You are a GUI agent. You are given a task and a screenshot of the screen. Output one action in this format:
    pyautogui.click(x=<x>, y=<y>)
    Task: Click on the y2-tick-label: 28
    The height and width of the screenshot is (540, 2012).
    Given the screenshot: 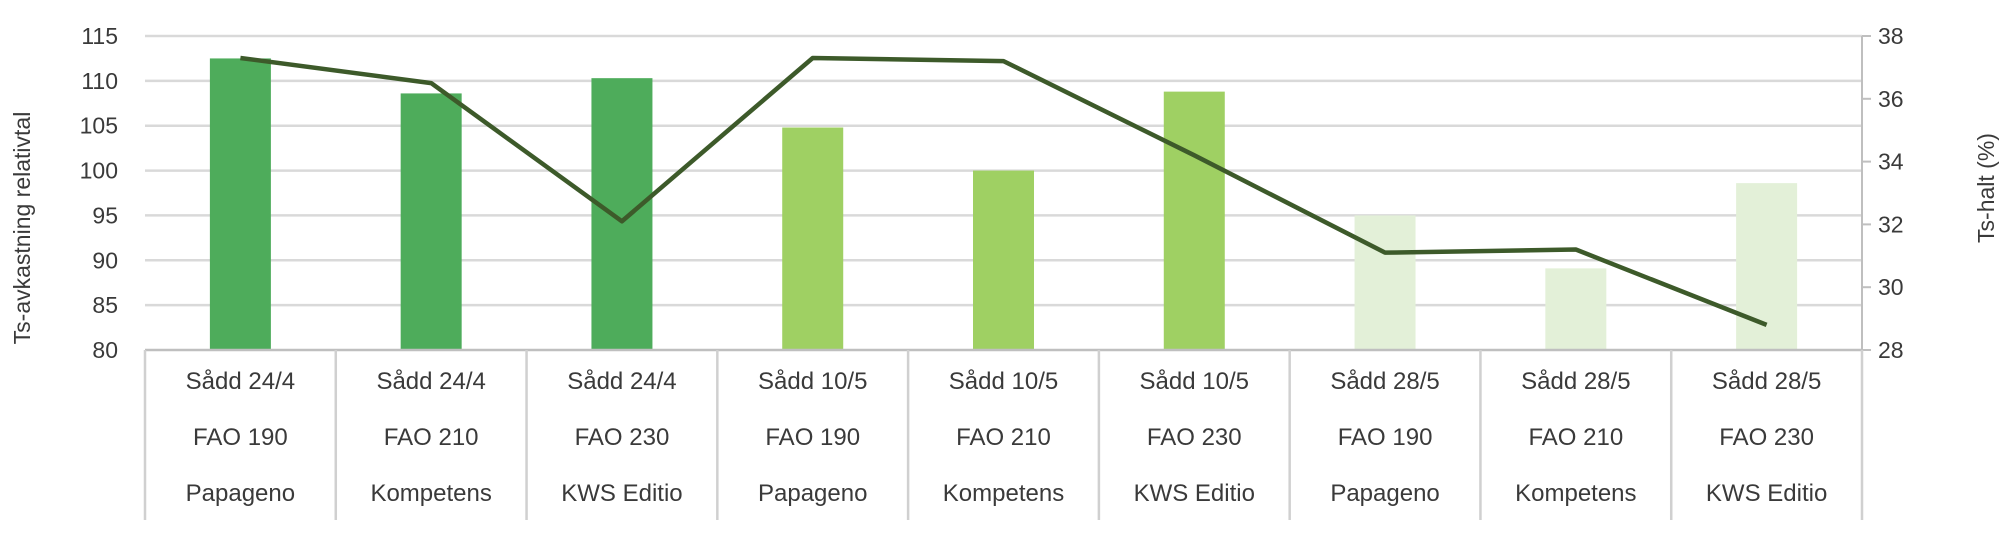 What is the action you would take?
    pyautogui.click(x=1891, y=350)
    